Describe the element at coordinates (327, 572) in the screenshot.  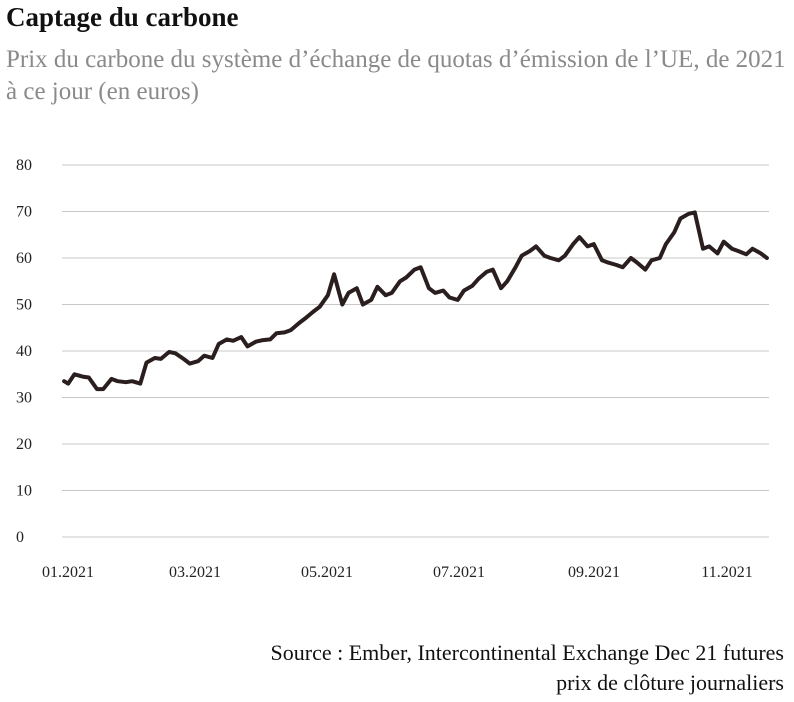
I see `x-tick-label: 05.2021` at that location.